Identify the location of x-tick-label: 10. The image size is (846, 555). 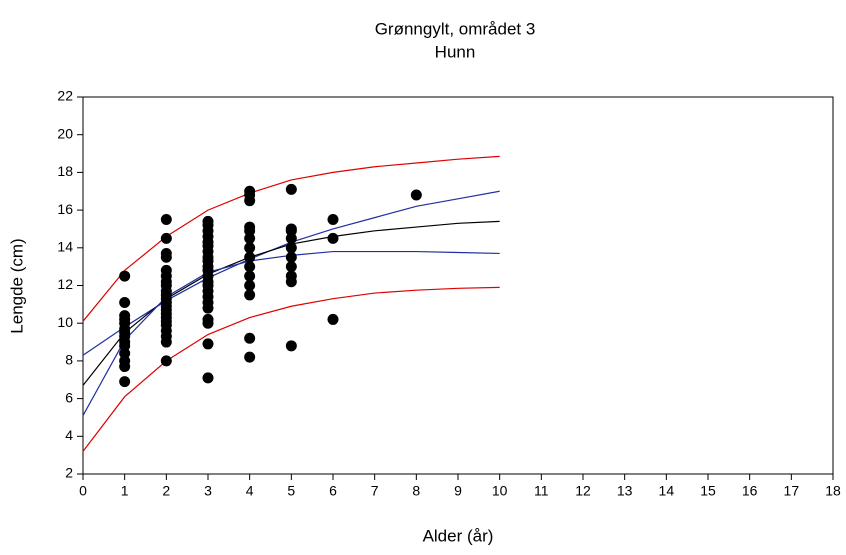
(500, 491).